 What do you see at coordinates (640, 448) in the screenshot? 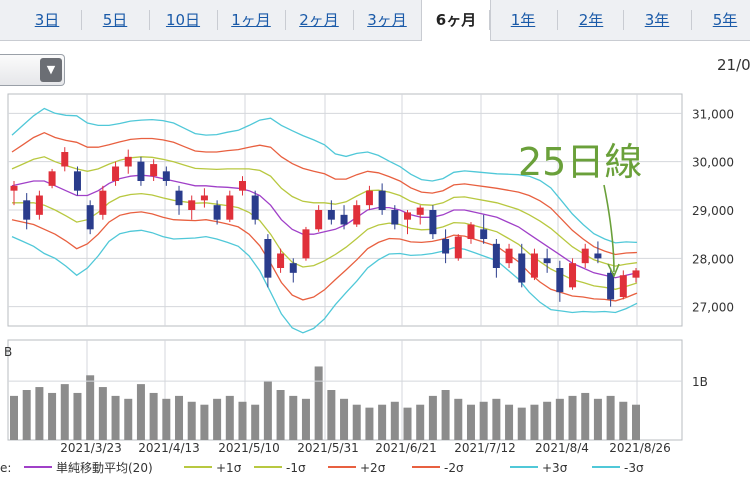
I see `x-tick-label: 2021/8/26` at bounding box center [640, 448].